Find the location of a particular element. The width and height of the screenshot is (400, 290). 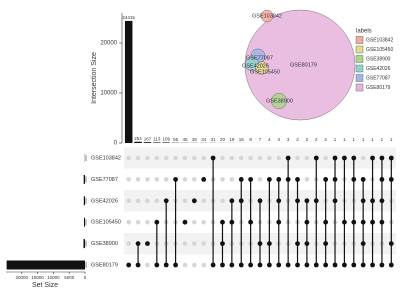

value-label: 113 is located at coordinates (157, 139).